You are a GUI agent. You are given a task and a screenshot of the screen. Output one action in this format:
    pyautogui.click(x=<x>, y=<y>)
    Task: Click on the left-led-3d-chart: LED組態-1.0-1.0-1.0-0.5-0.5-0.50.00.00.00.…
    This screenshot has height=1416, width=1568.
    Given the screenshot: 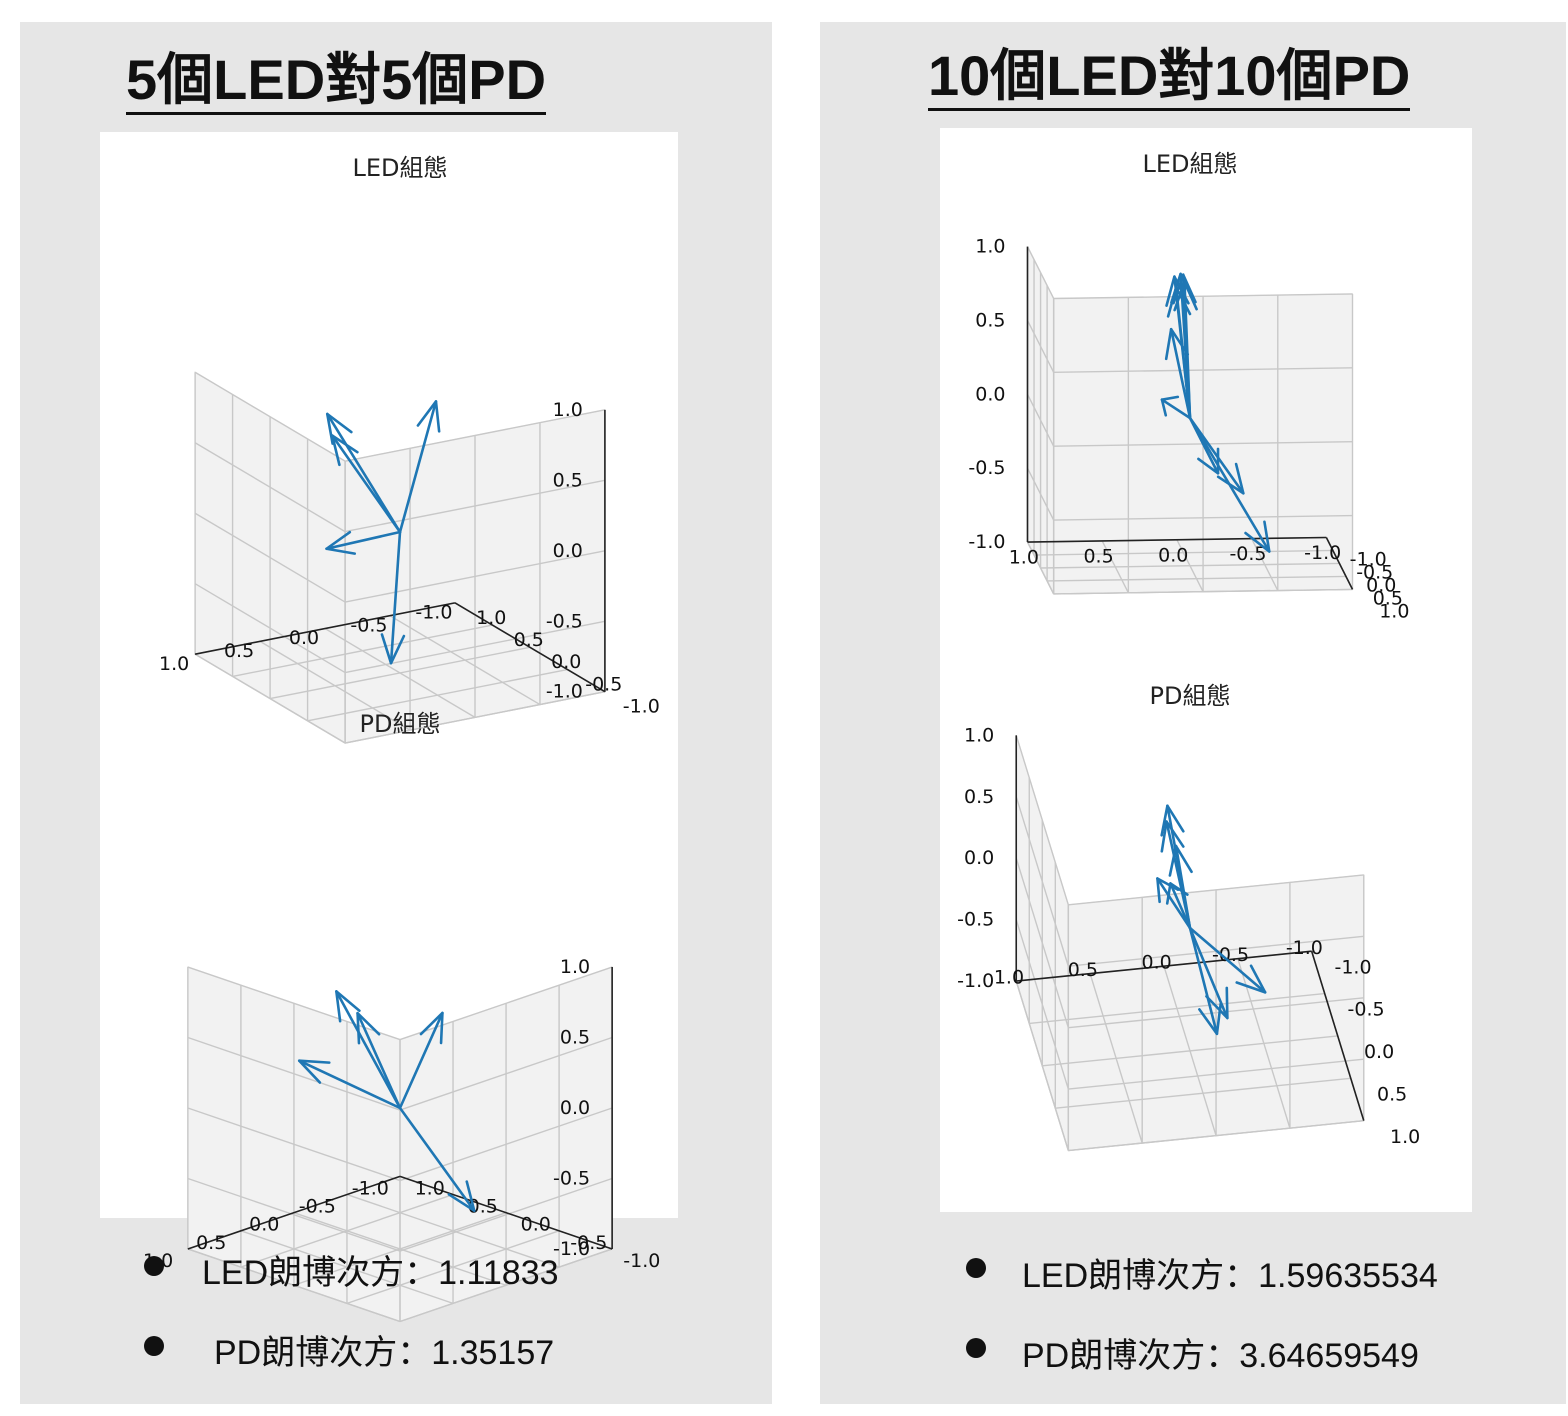 What is the action you would take?
    pyautogui.click(x=409, y=449)
    